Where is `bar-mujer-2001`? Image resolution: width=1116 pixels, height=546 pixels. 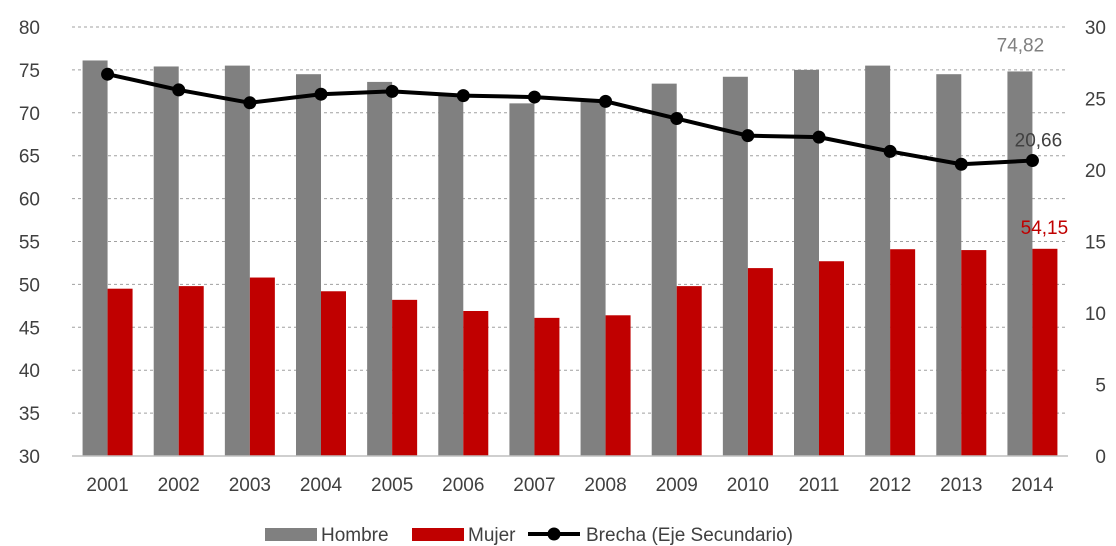
bar-mujer-2001 is located at coordinates (120, 372).